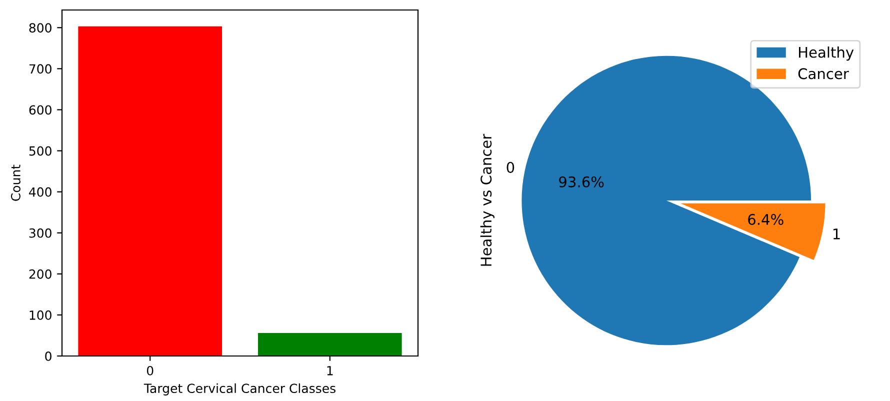 The height and width of the screenshot is (401, 890). What do you see at coordinates (826, 53) in the screenshot?
I see `legend-label: Healthy` at bounding box center [826, 53].